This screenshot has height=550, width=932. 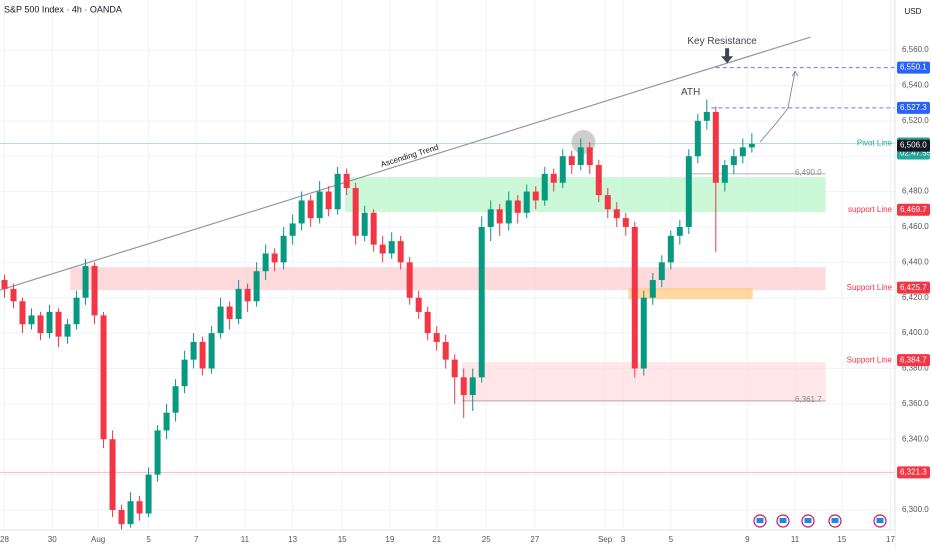 I want to click on projection-arrowhead, so click(x=795, y=73).